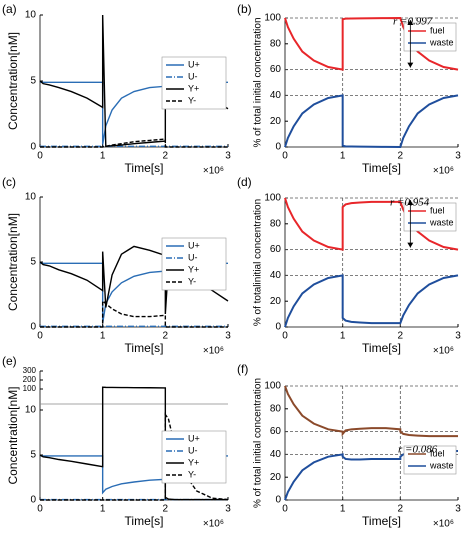 The image size is (468, 550). Describe the element at coordinates (9, 361) in the screenshot. I see `panel-label: (e)` at that location.